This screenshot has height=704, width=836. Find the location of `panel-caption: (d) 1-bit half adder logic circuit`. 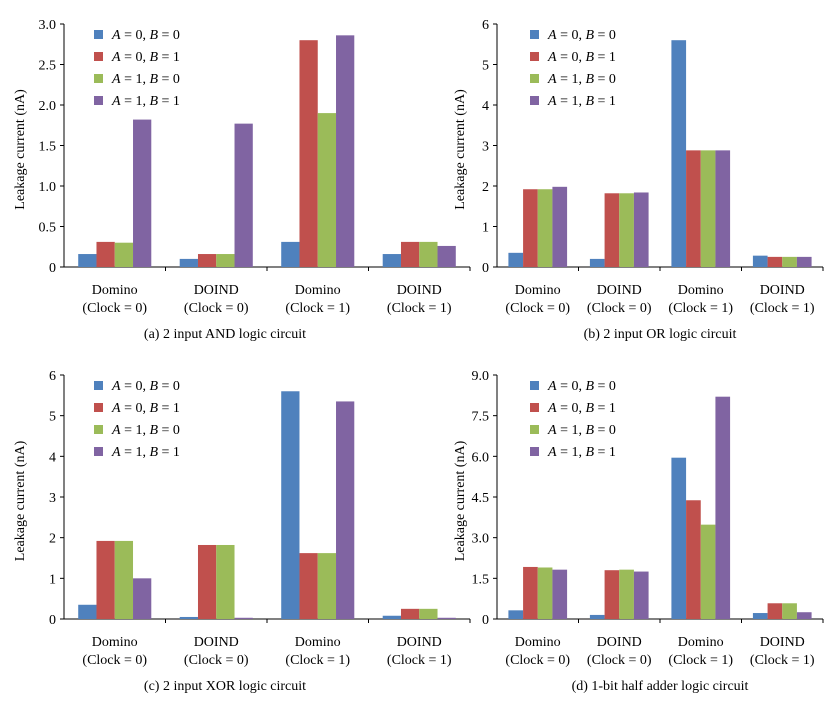

panel-caption: (d) 1-bit half adder logic circuit is located at coordinates (660, 686).